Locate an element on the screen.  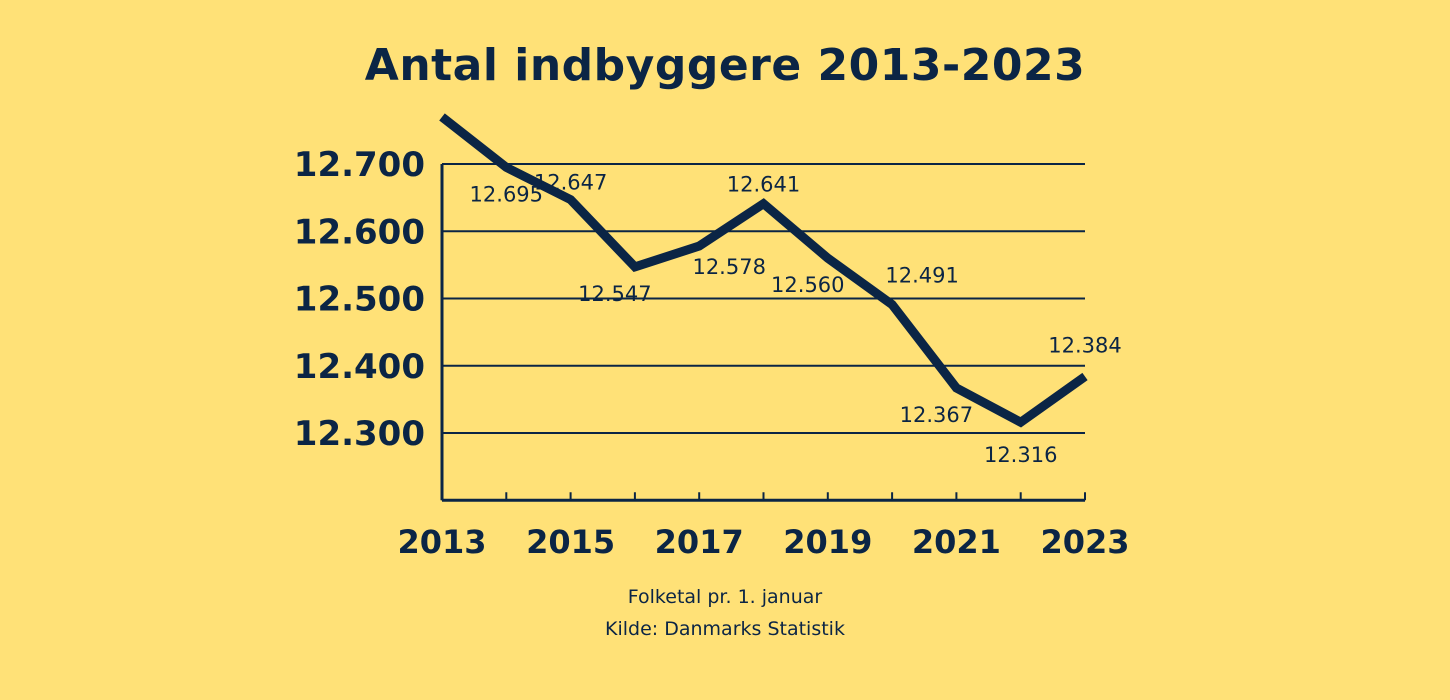
x-tick-label: 2017 is located at coordinates (699, 542).